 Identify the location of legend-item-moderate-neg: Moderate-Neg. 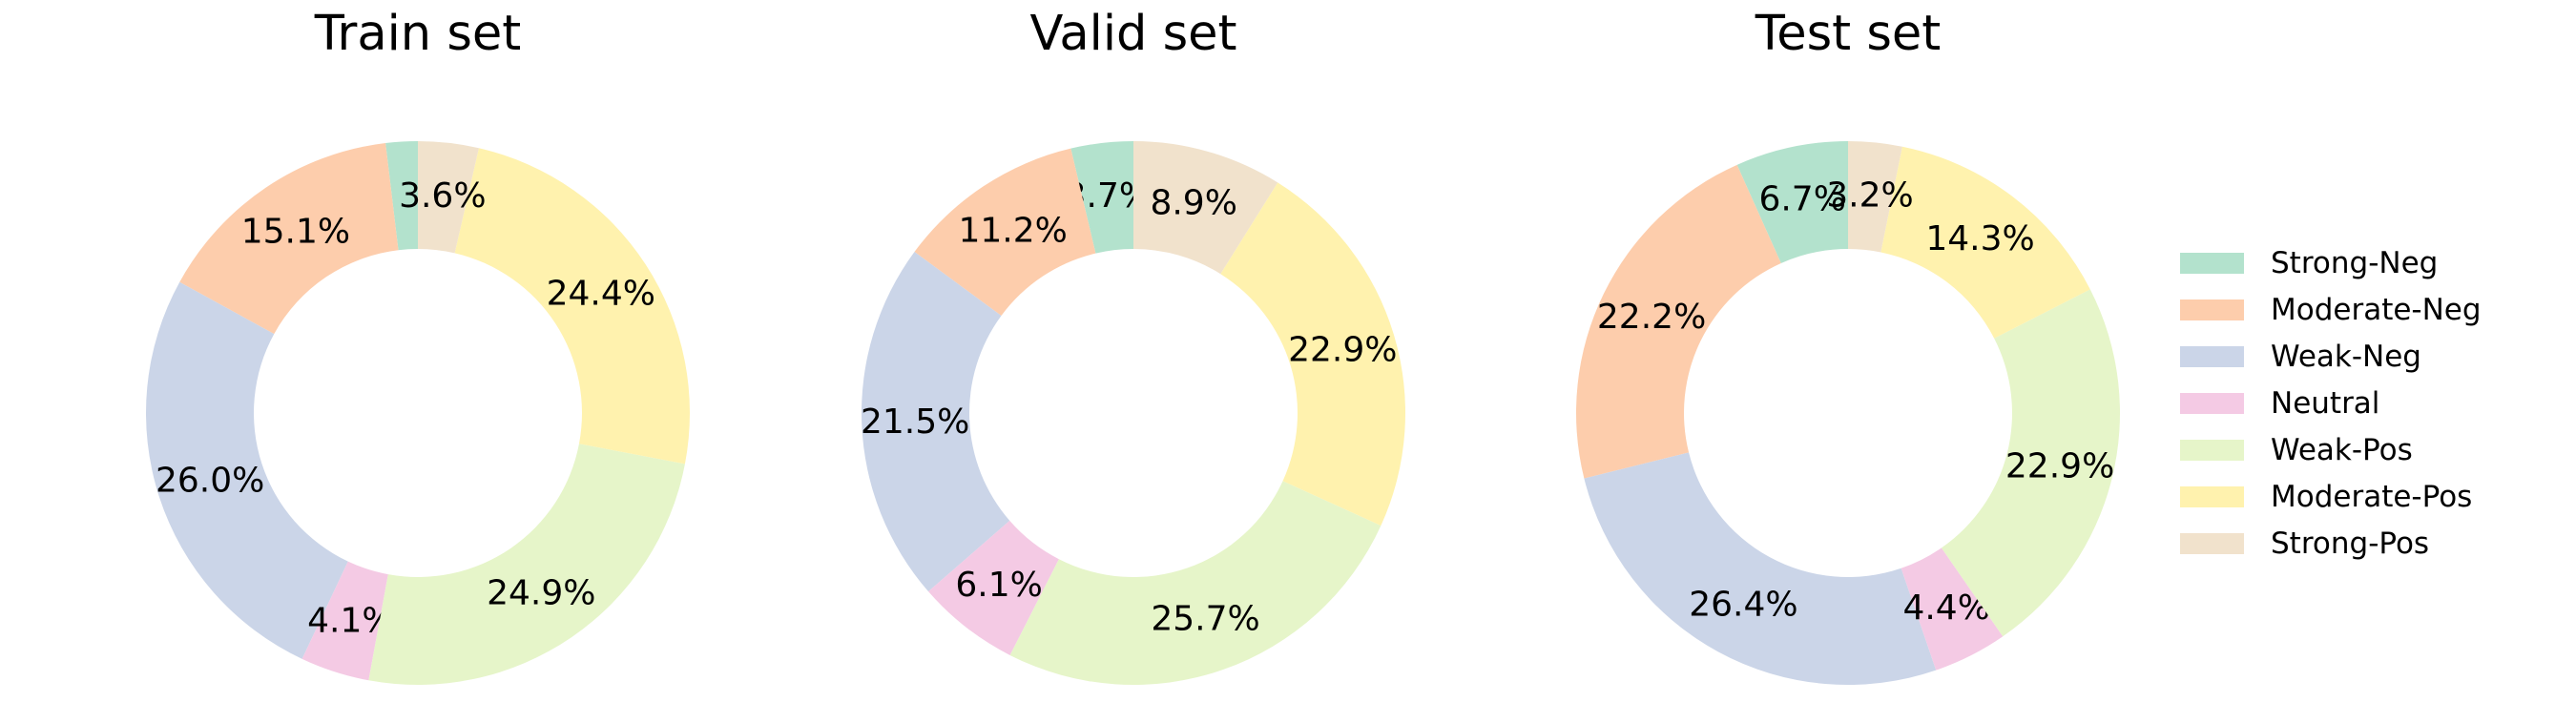
(2331, 310).